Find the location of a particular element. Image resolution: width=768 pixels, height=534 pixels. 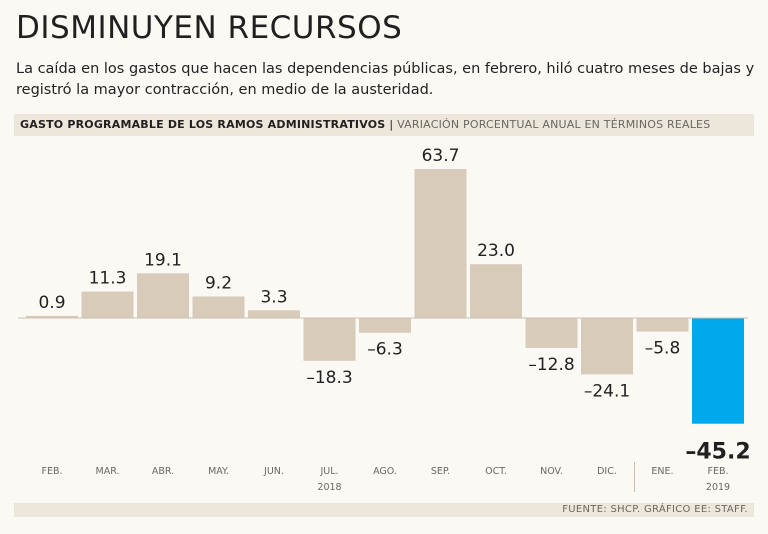

x-tick-label-8: SEP. is located at coordinates (440, 471).